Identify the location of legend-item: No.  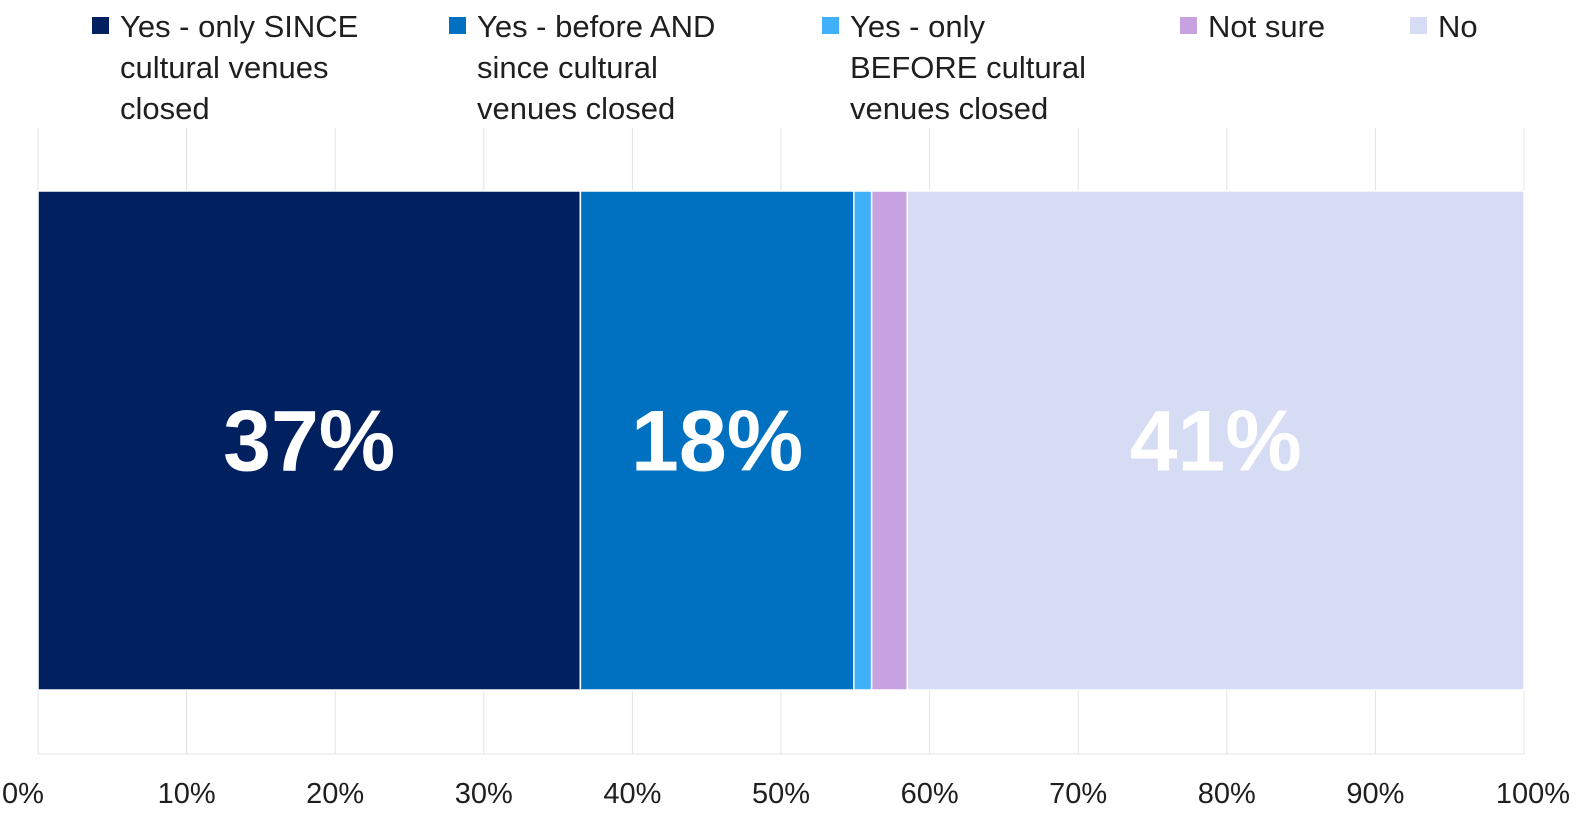
(1444, 26).